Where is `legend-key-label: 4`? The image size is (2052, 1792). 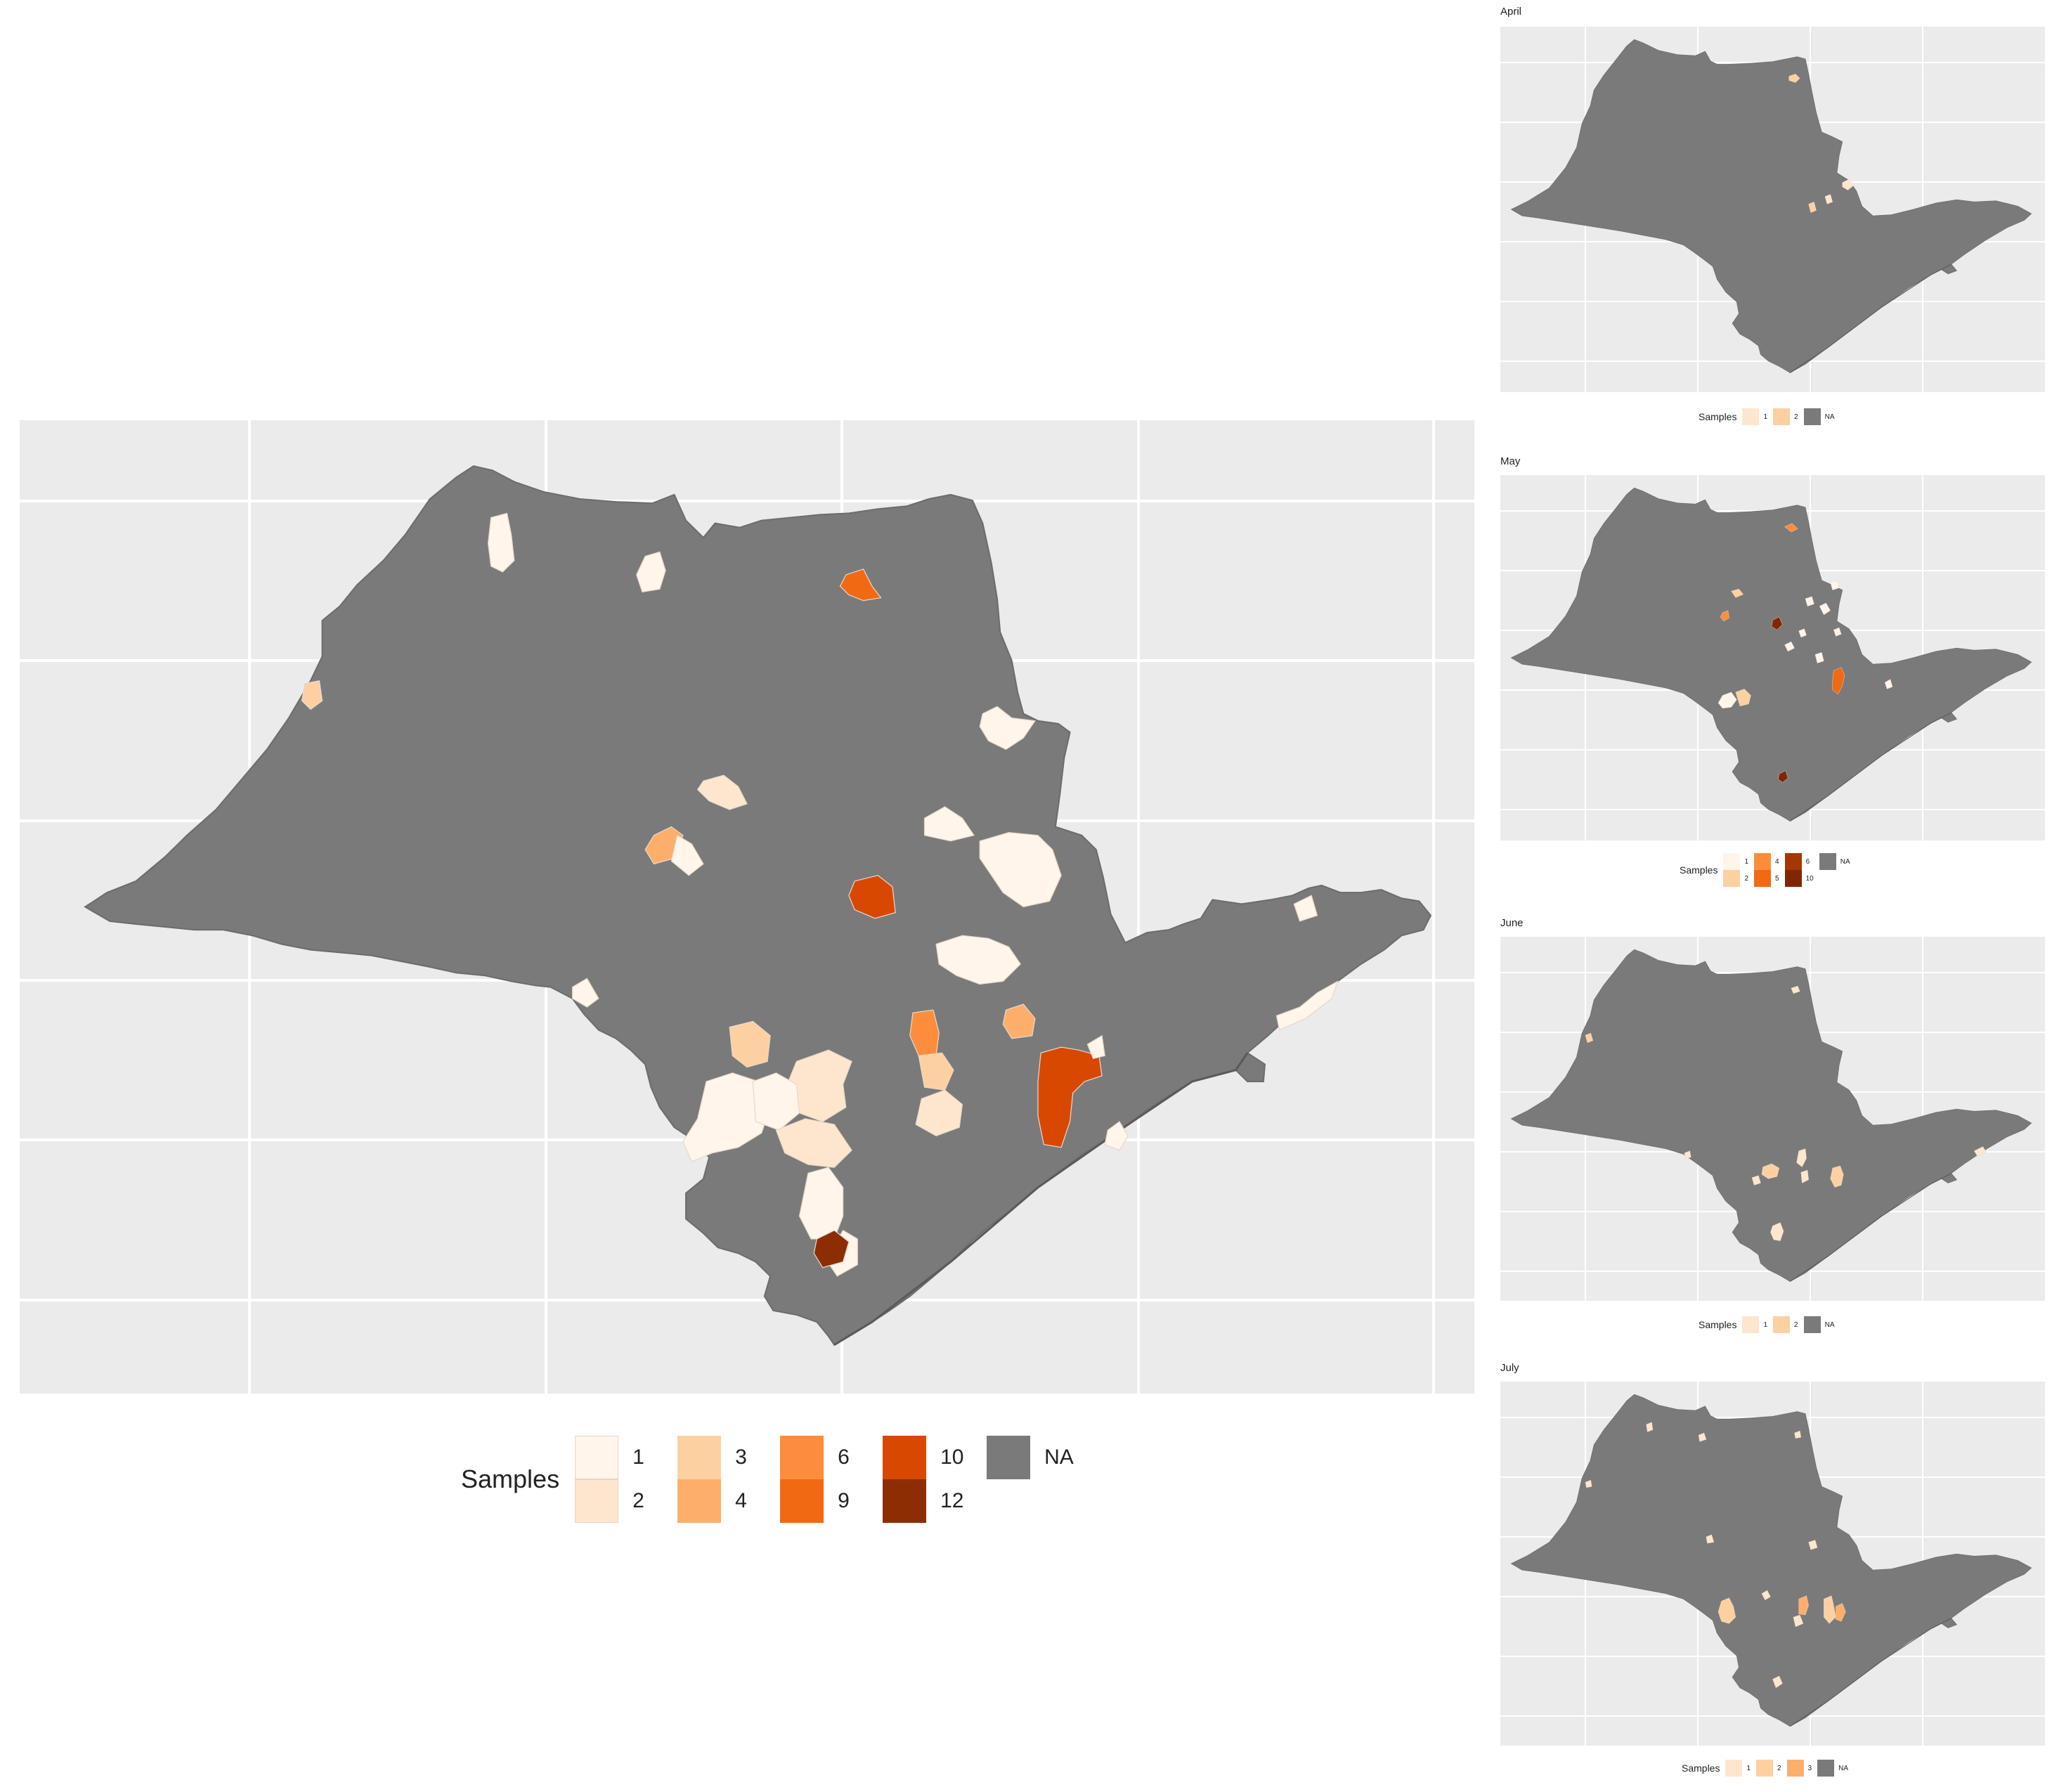 legend-key-label: 4 is located at coordinates (741, 1501).